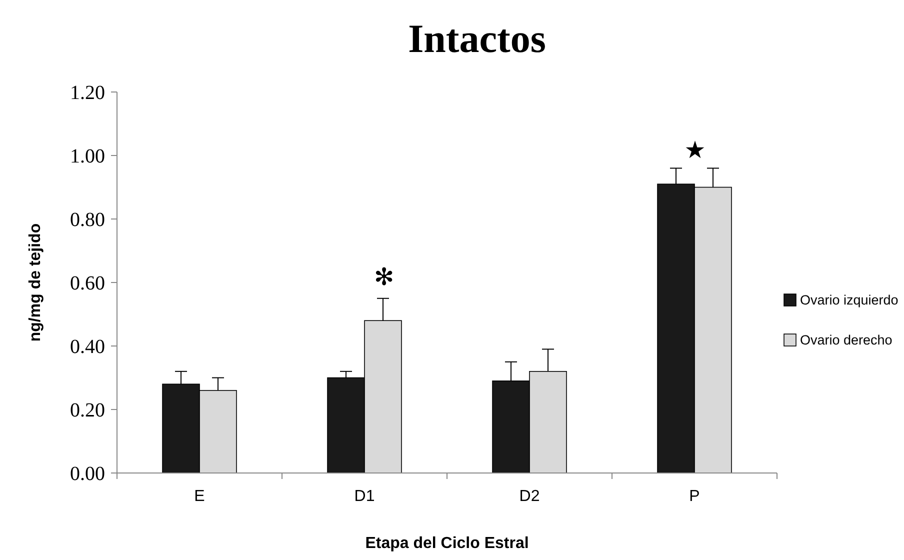 This screenshot has width=904, height=560. I want to click on x-axis-title: Etapa del Ciclo Estral, so click(447, 543).